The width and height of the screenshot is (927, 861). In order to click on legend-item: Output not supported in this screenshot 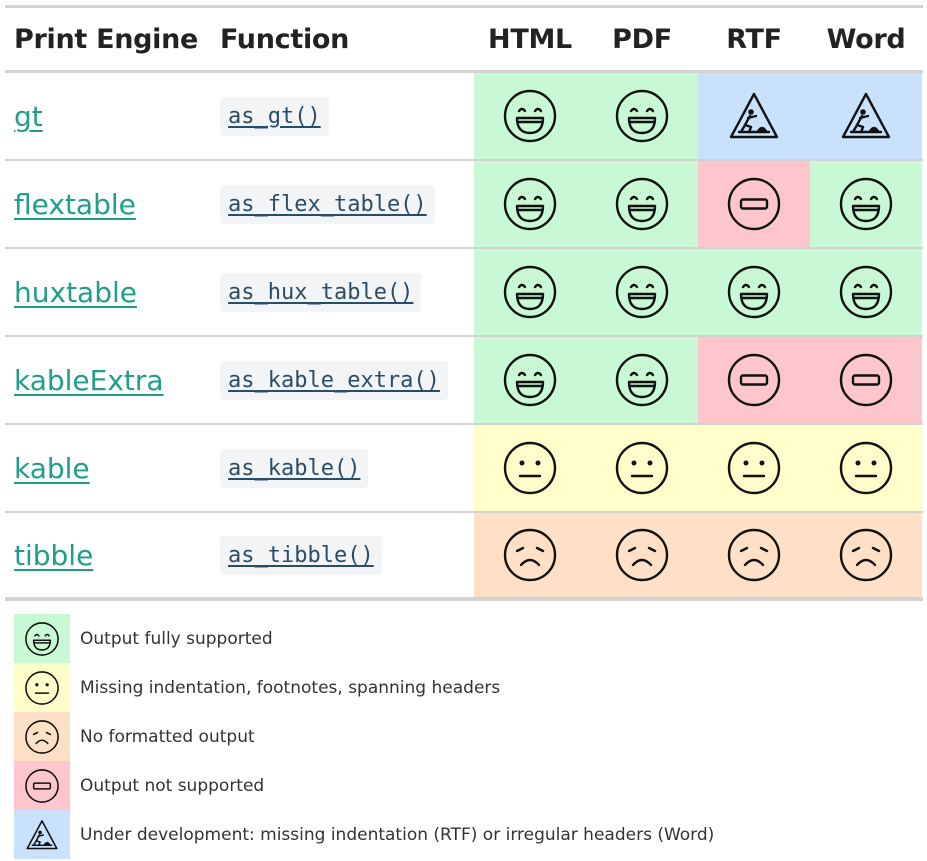, I will do `click(464, 785)`.